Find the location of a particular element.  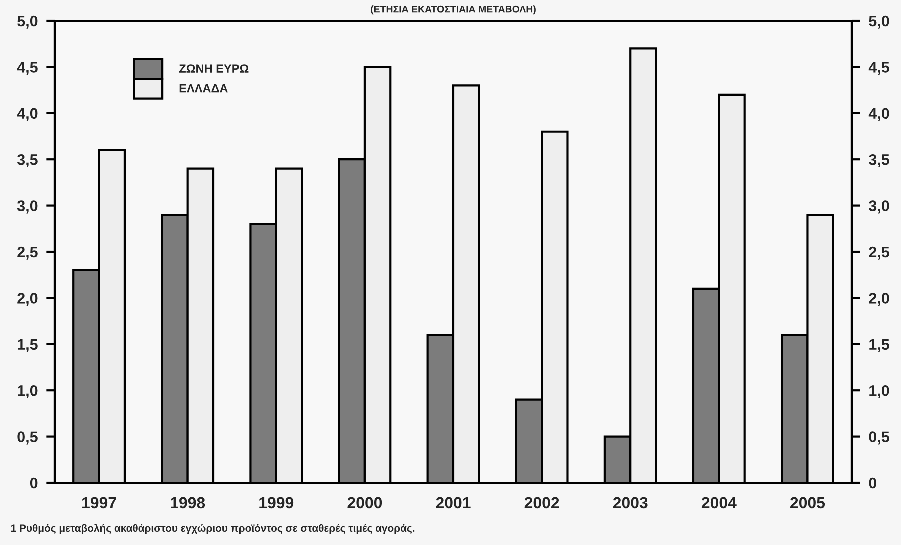

y2-tick-label: 4,0 is located at coordinates (879, 115).